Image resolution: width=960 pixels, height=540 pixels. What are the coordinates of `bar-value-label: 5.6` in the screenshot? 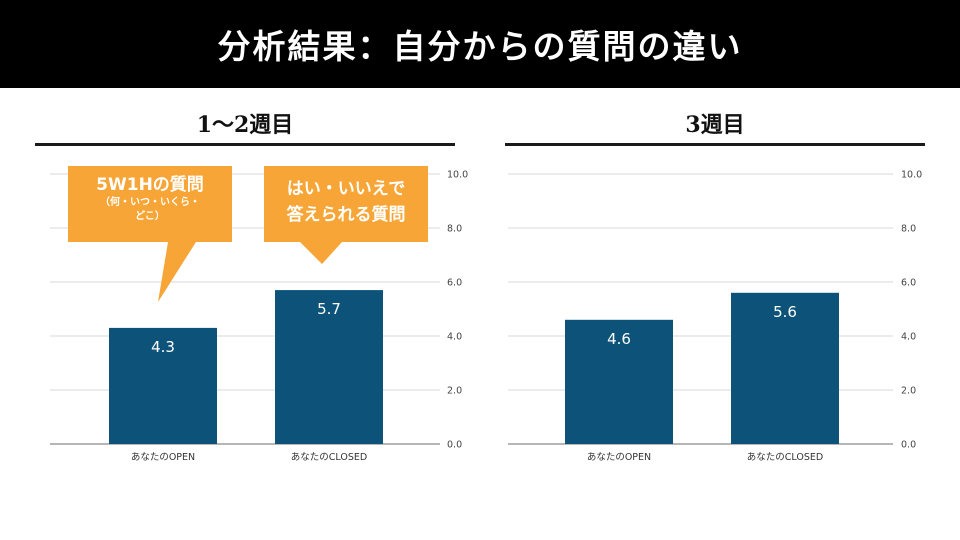 It's located at (785, 312).